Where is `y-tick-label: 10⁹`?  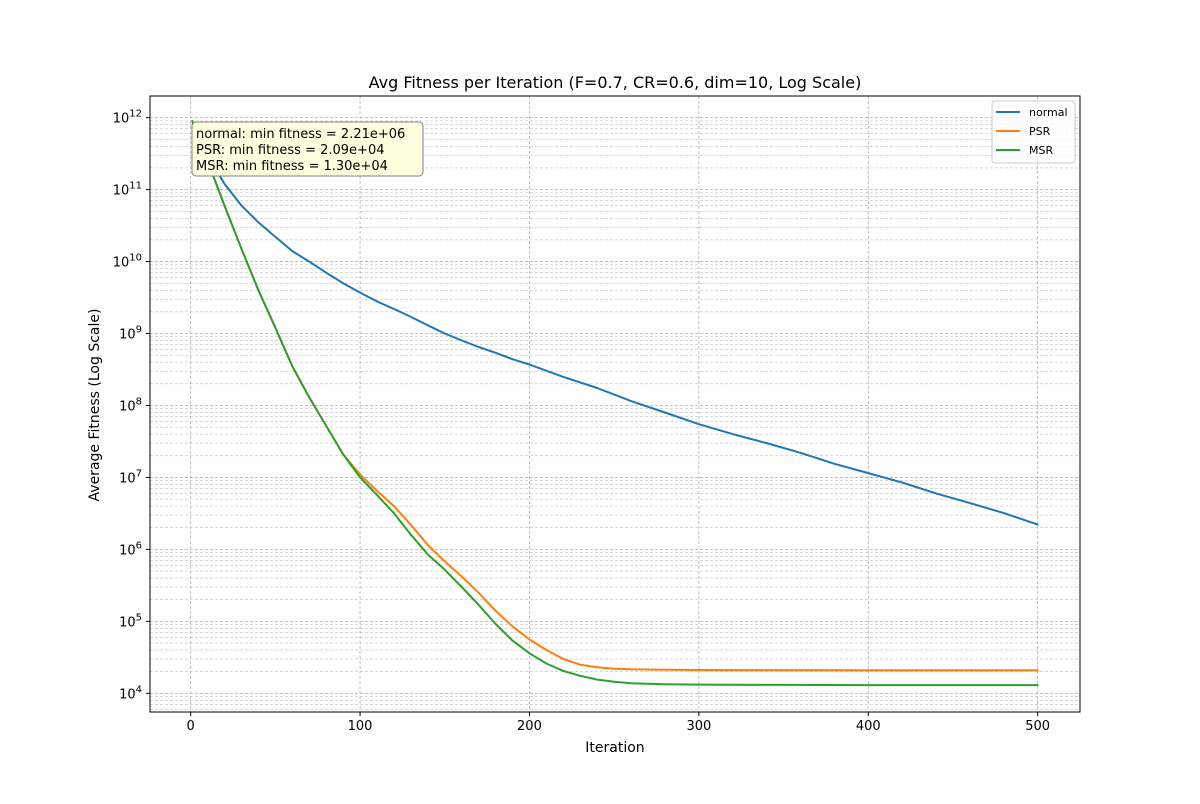 y-tick-label: 10⁹ is located at coordinates (130, 334).